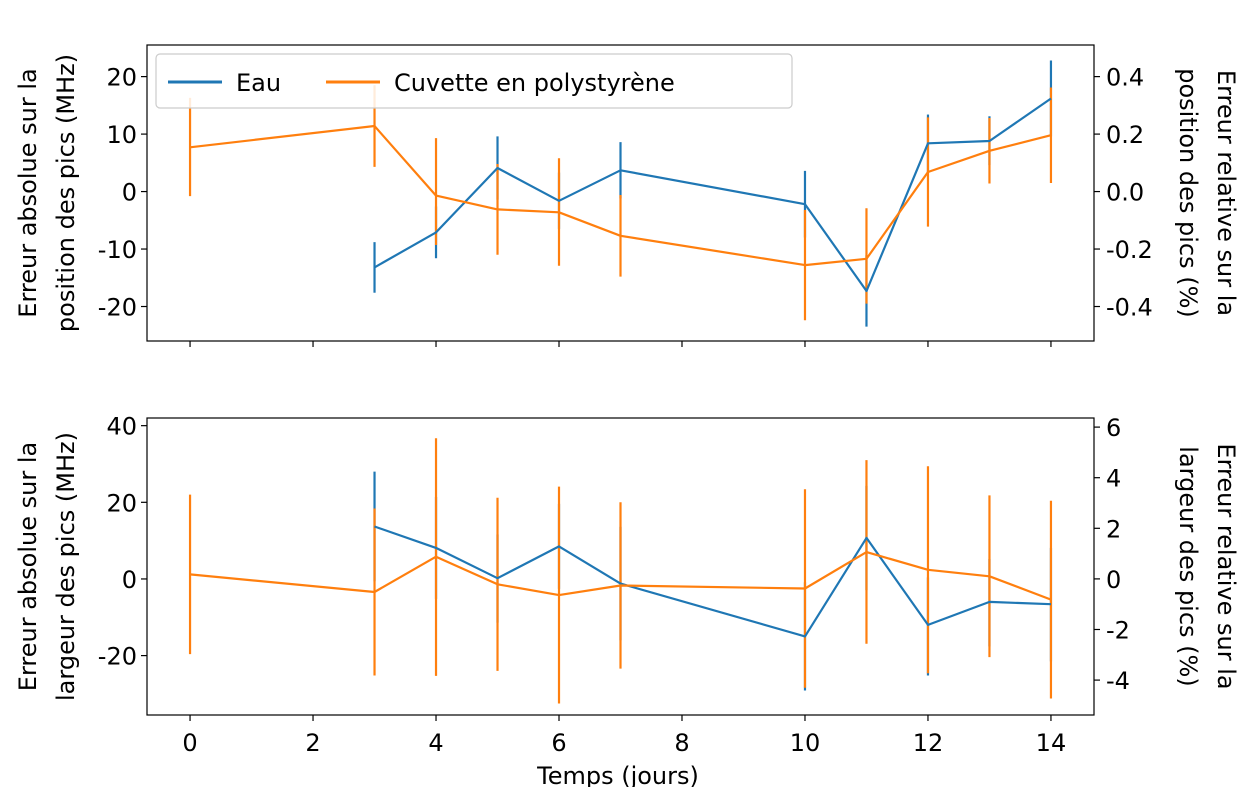  What do you see at coordinates (1113, 479) in the screenshot?
I see `y-right-tick-label: 4` at bounding box center [1113, 479].